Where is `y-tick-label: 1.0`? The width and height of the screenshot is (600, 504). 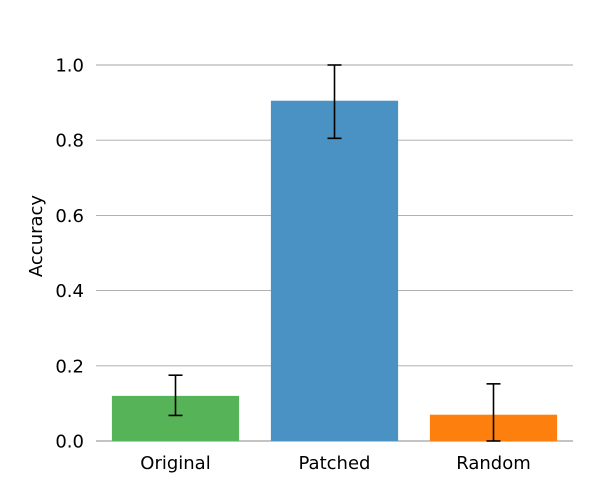 y-tick-label: 1.0 is located at coordinates (69, 66).